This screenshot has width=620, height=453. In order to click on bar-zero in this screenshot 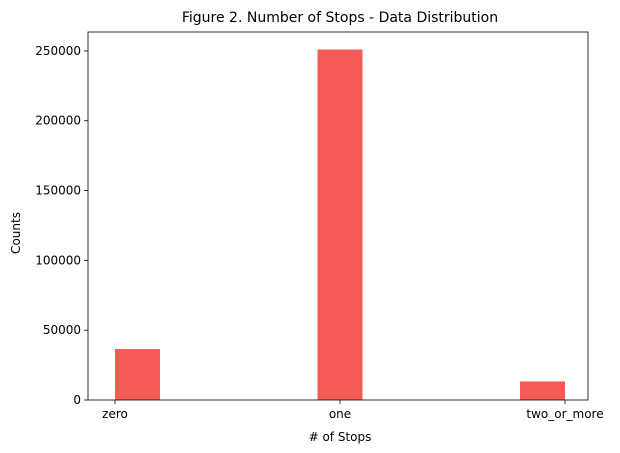, I will do `click(137, 374)`.